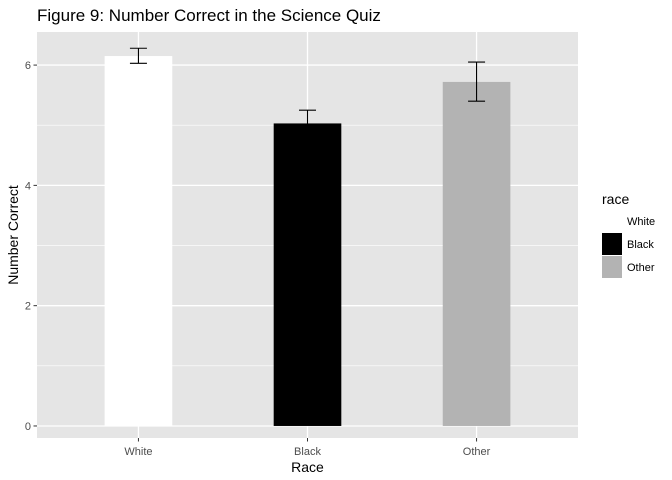 The height and width of the screenshot is (480, 672). Describe the element at coordinates (307, 467) in the screenshot. I see `x-axis-title: Race` at that location.